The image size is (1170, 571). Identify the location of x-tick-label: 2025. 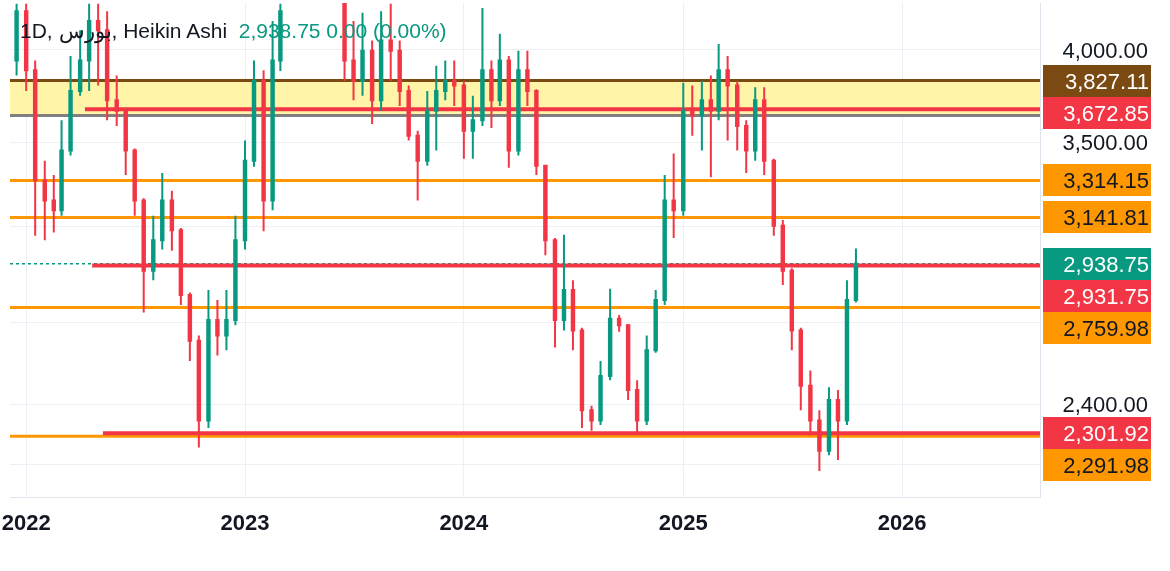
(683, 523).